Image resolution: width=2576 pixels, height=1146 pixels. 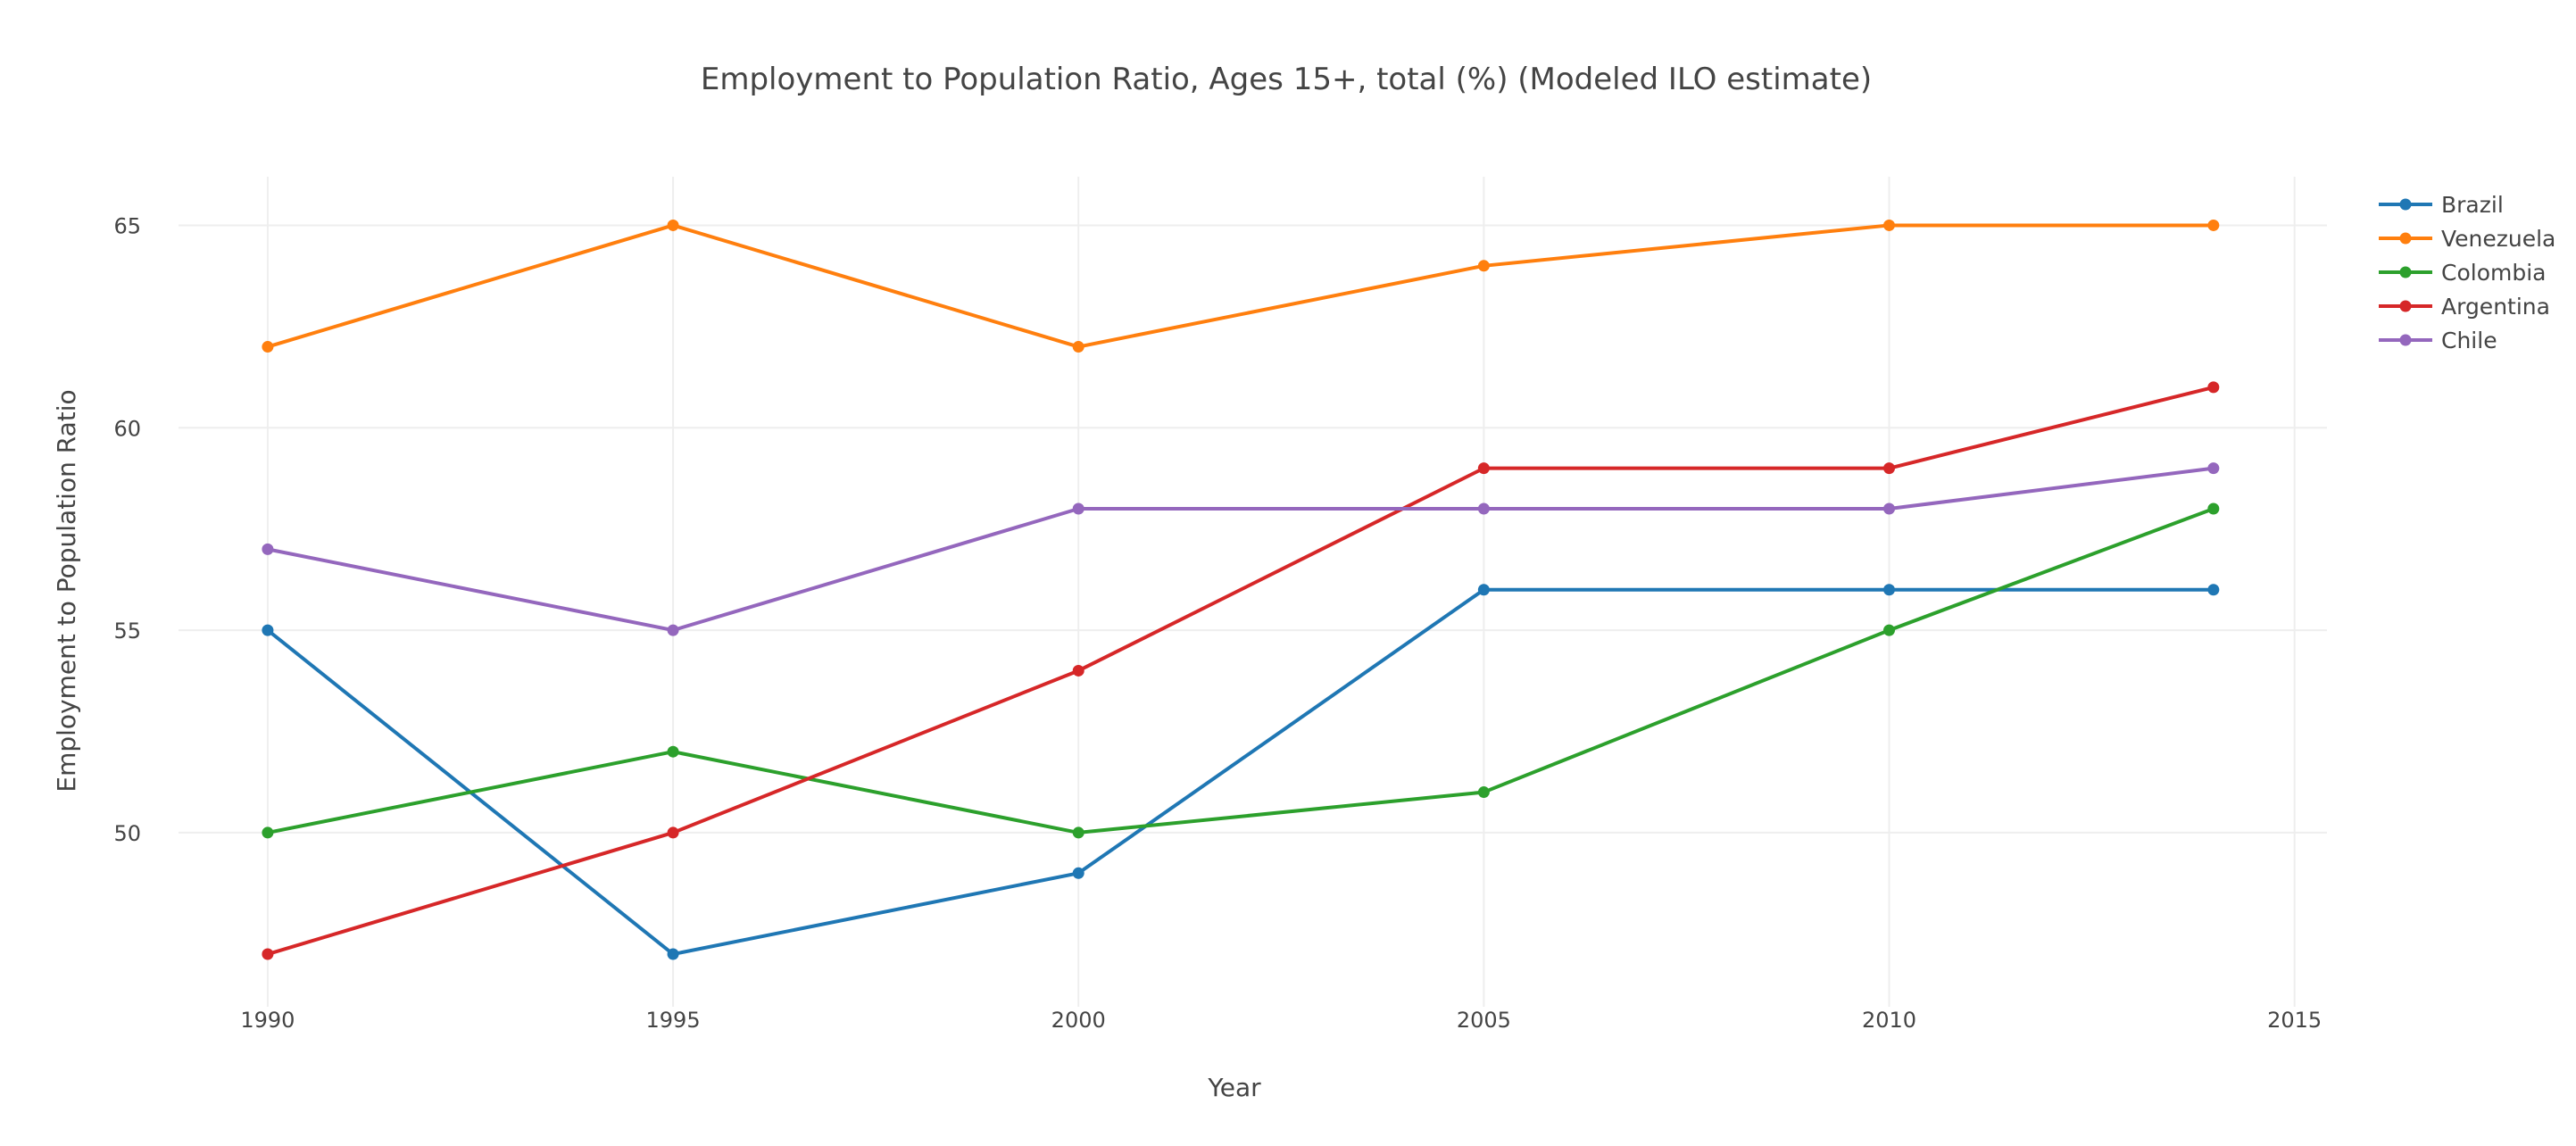 I want to click on x-tick-label: 2010, so click(x=1889, y=1021).